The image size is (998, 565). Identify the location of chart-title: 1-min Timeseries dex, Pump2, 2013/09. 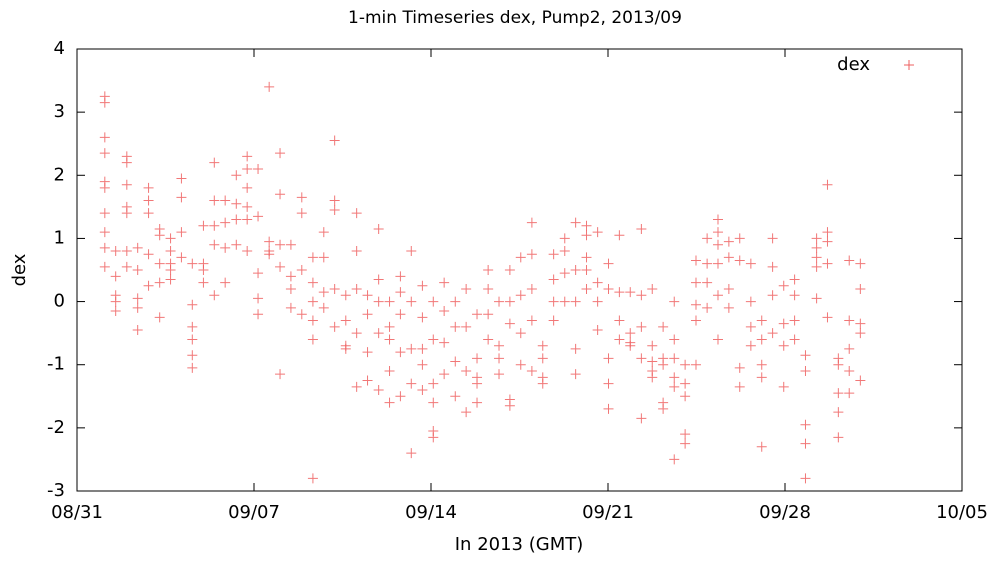
(515, 18).